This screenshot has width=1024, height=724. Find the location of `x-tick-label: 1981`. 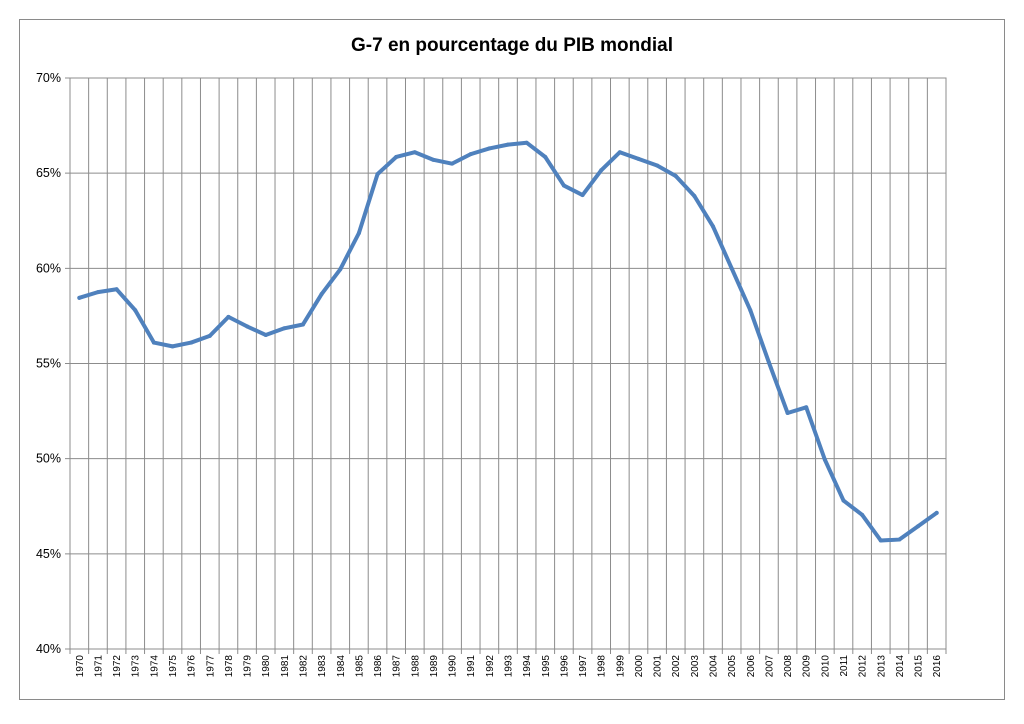

x-tick-label: 1981 is located at coordinates (285, 666).